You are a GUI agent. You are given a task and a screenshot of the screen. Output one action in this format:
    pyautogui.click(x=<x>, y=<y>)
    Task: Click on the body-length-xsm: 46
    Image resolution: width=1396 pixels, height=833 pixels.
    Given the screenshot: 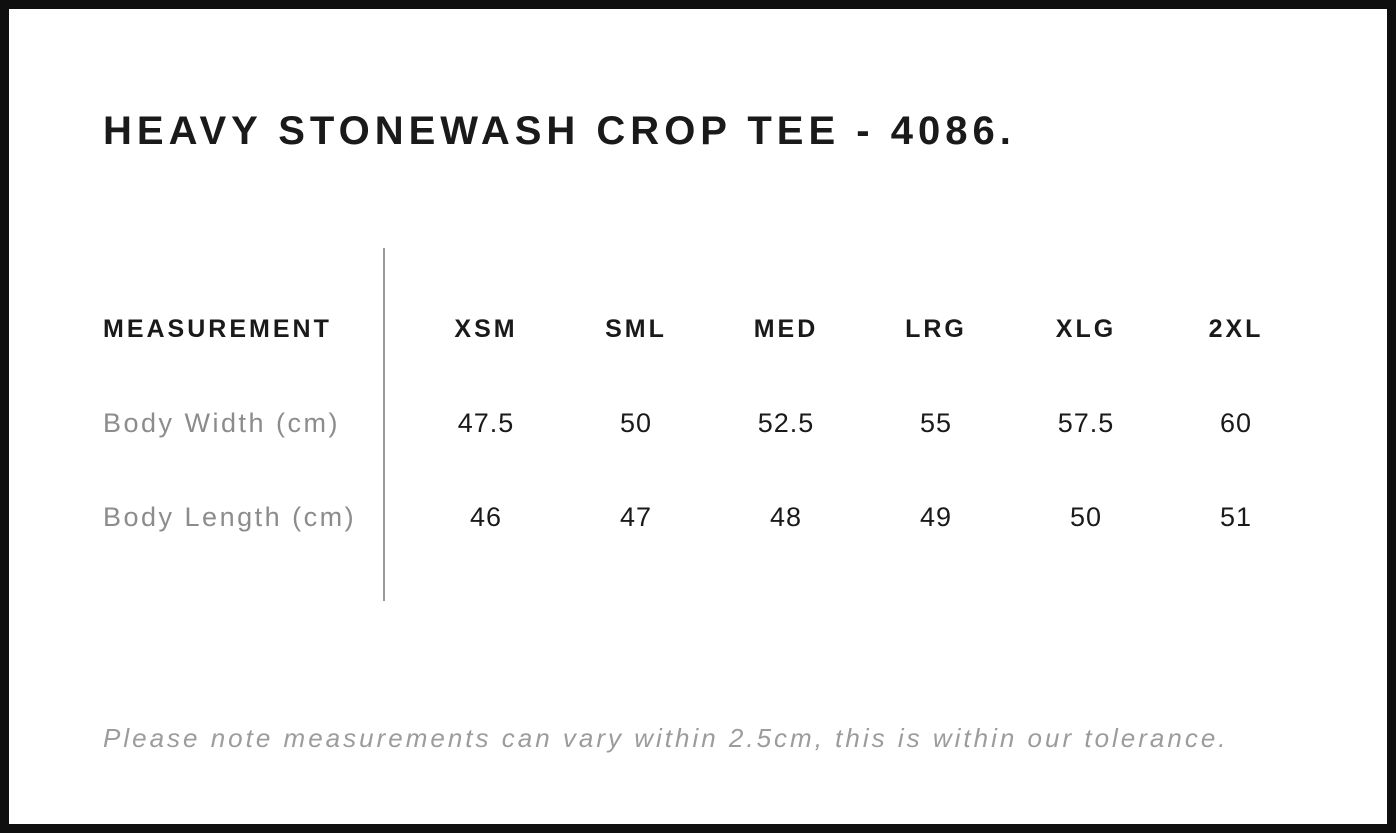 What is the action you would take?
    pyautogui.click(x=486, y=517)
    